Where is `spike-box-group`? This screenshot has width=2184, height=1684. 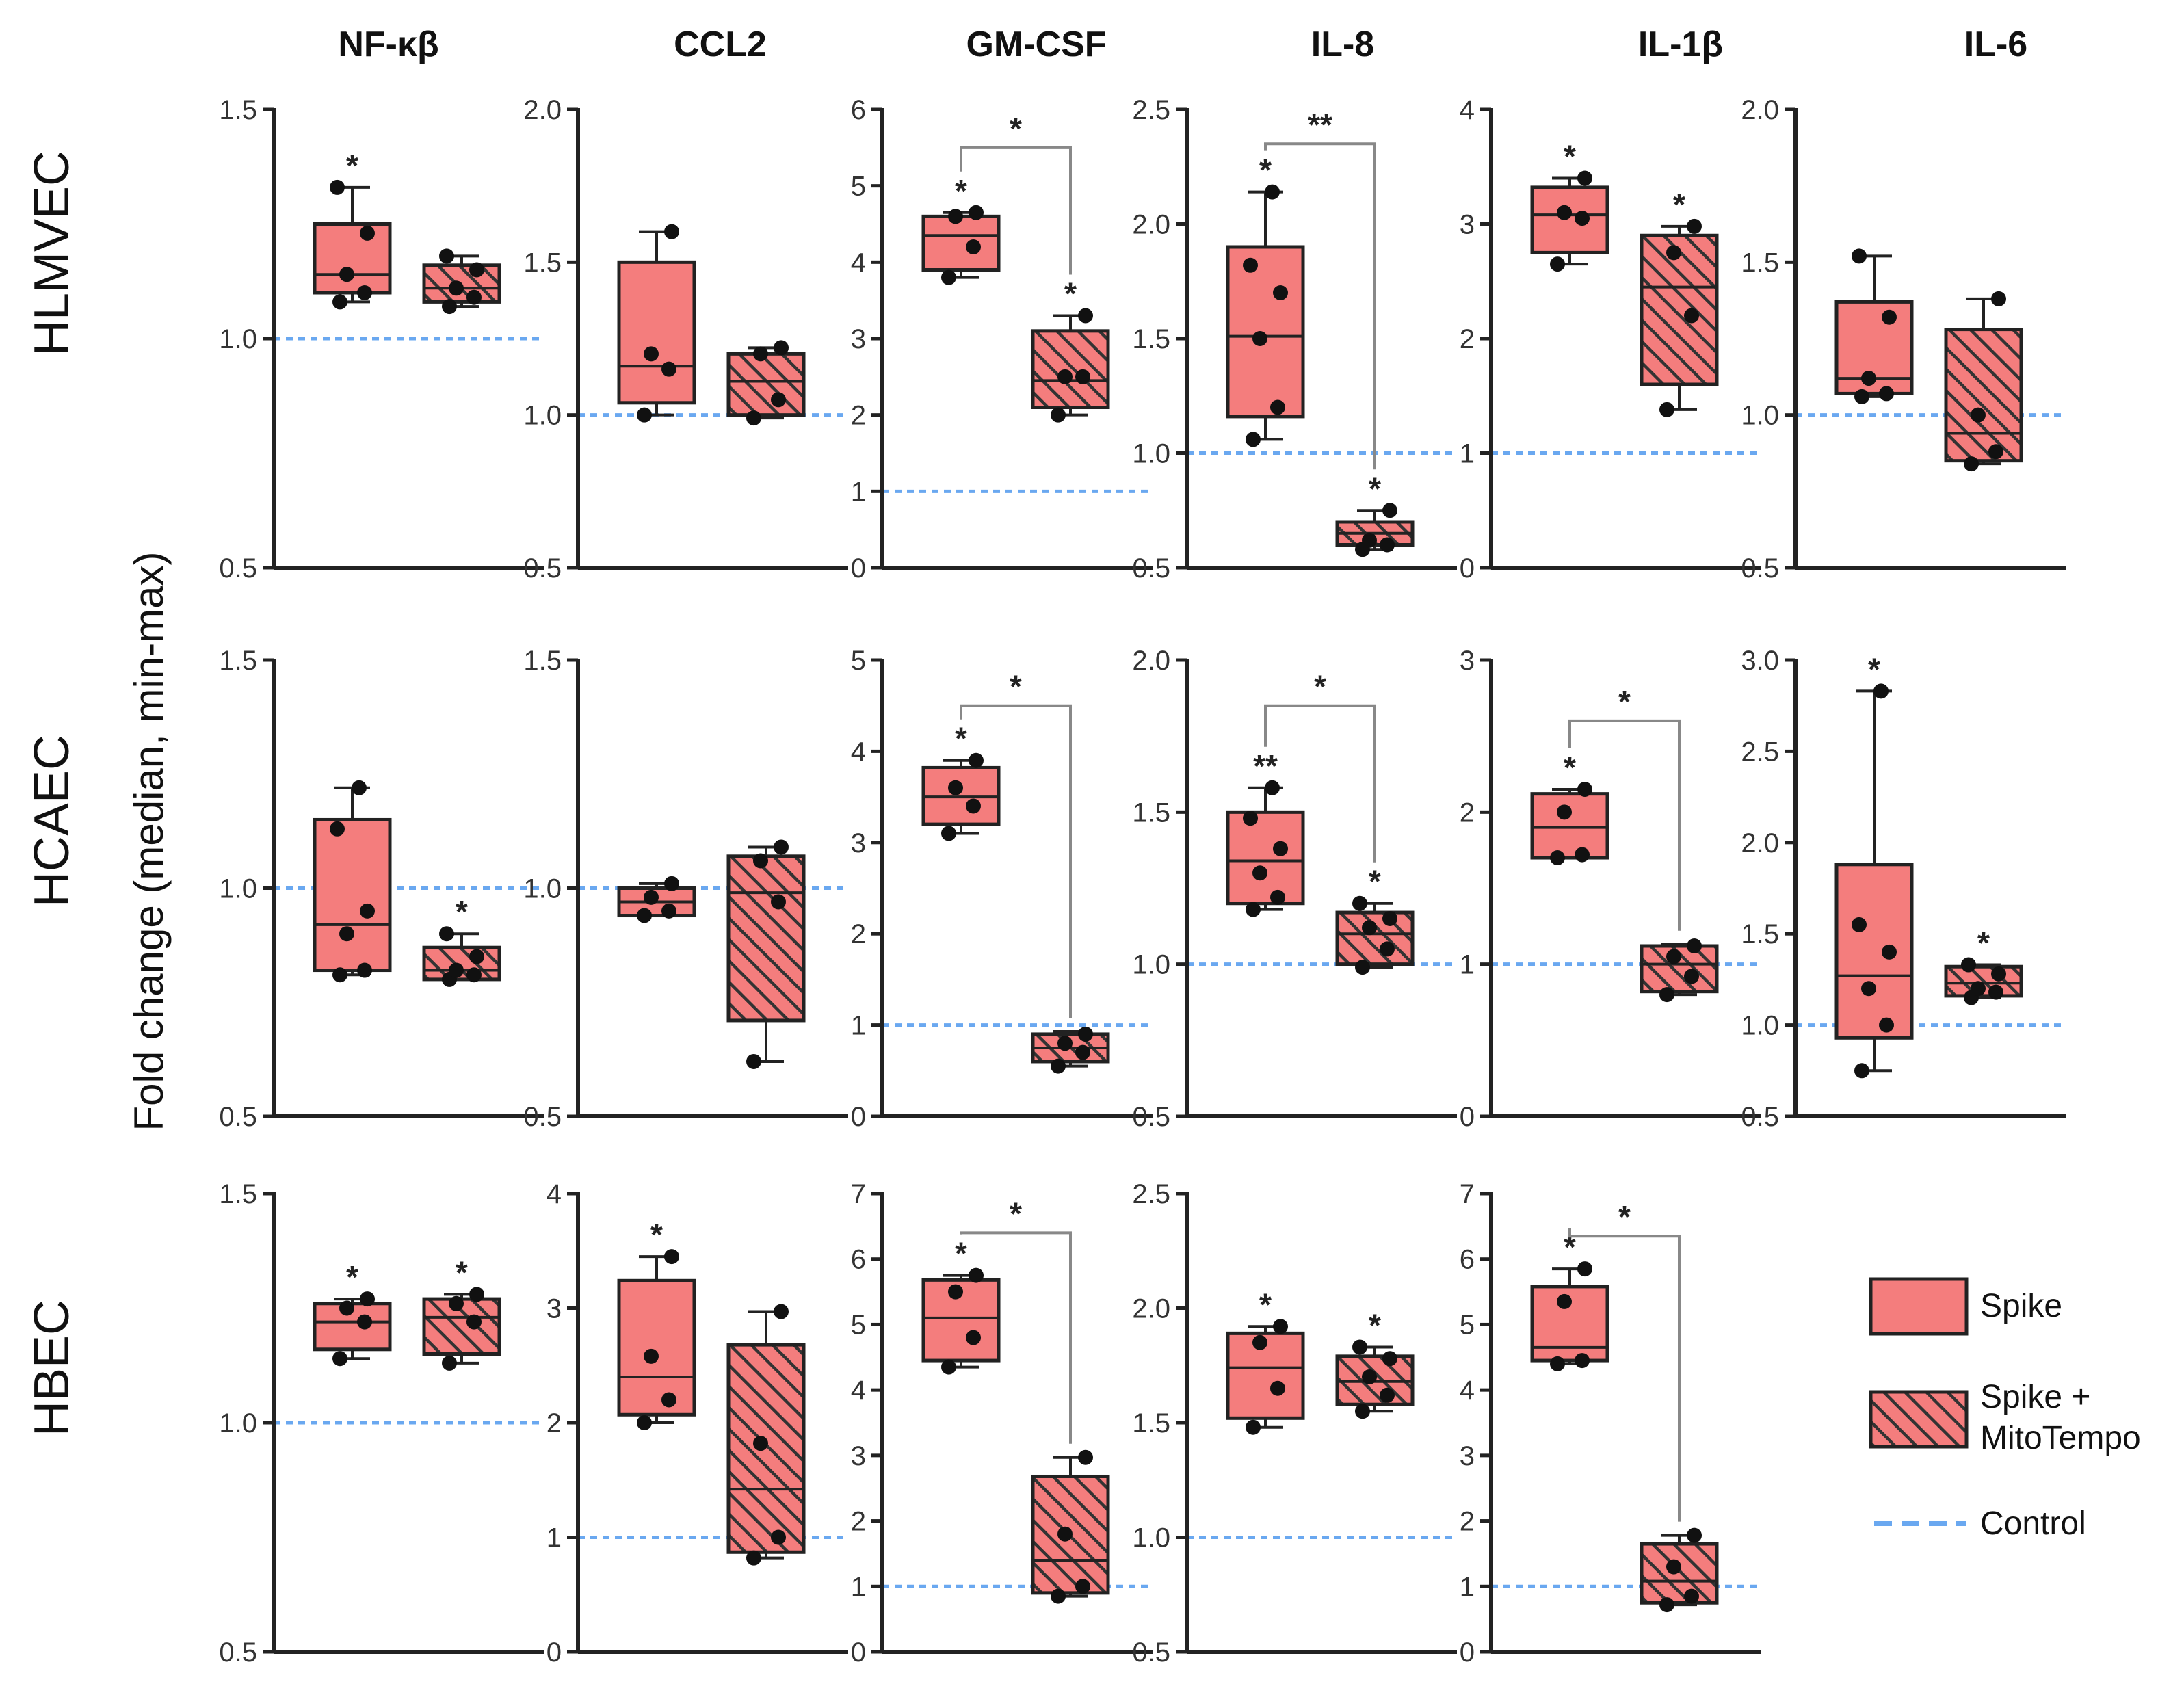
spike-box-group is located at coordinates (1874, 326).